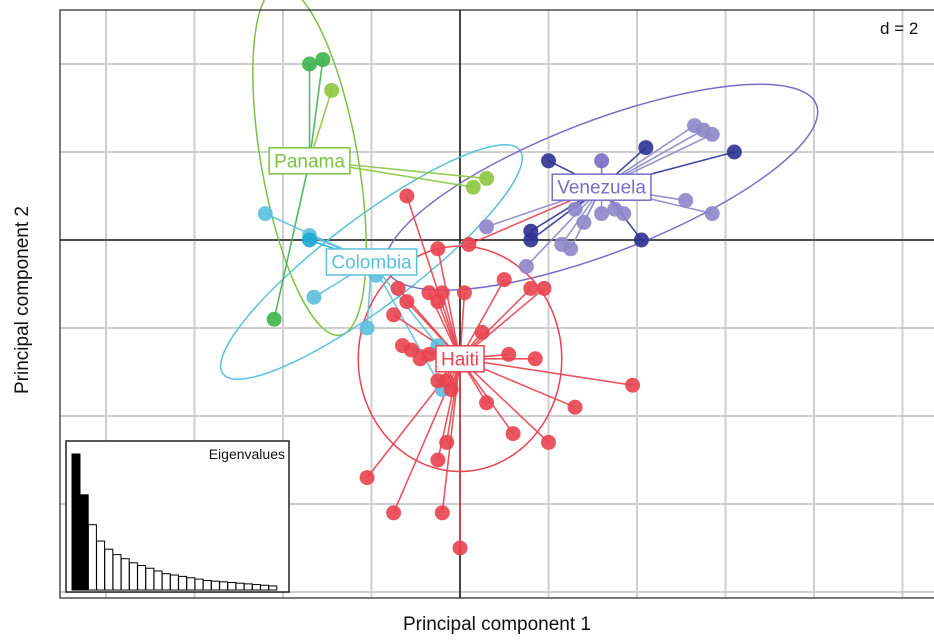  I want to click on haiti-label-text: Haiti, so click(460, 359).